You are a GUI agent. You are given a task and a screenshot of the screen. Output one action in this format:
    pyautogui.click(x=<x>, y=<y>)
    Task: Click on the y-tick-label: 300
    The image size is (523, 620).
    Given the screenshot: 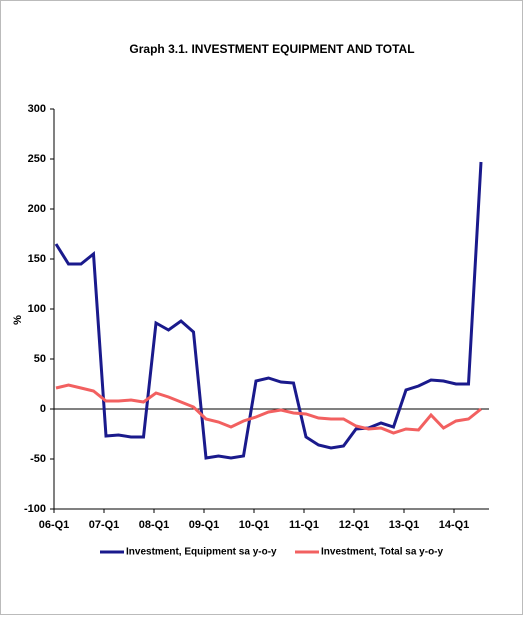 What is the action you would take?
    pyautogui.click(x=37, y=109)
    